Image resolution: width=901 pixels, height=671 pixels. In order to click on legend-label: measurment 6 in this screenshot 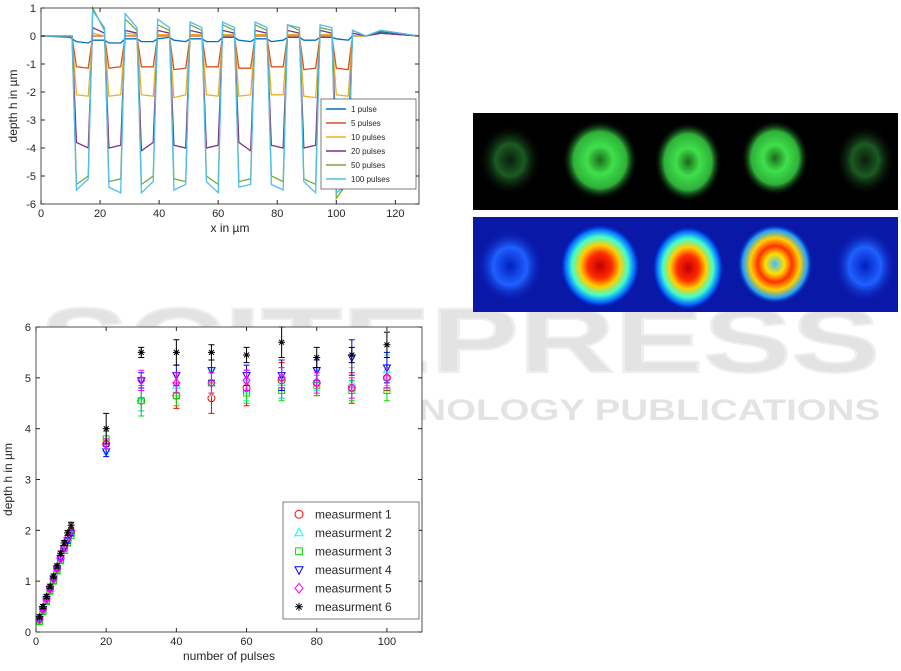, I will do `click(353, 607)`.